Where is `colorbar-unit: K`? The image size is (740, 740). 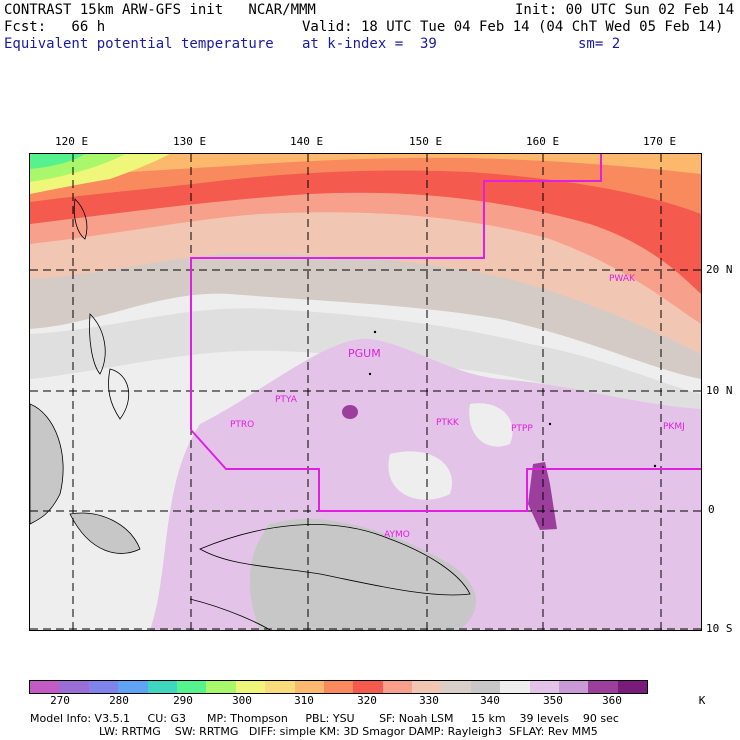 colorbar-unit: K is located at coordinates (702, 700).